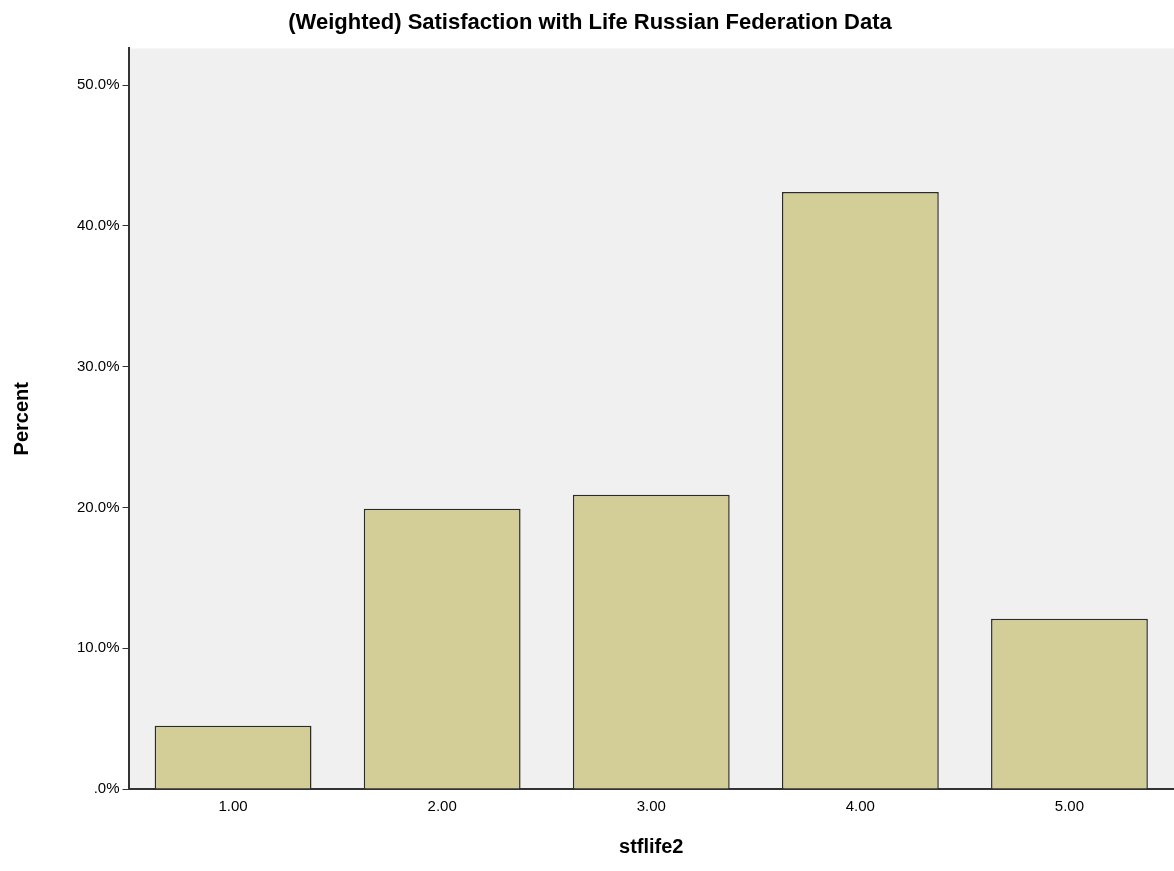 The image size is (1174, 871). I want to click on y-tick-label: .0%, so click(106, 788).